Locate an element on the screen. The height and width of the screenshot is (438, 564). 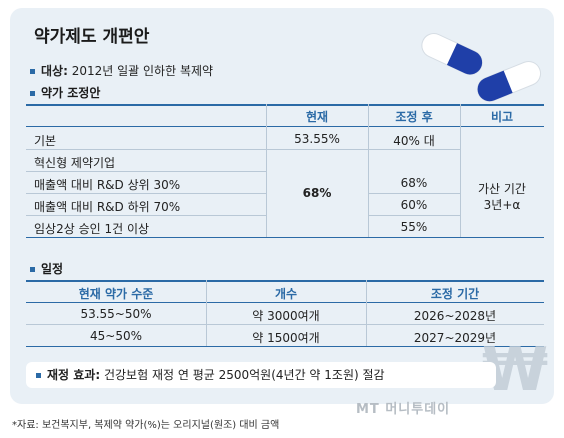
source-note: *자료: 보건복지부, 복제약 약가(%)는 오리지널(원조) 대비 금액 is located at coordinates (146, 425).